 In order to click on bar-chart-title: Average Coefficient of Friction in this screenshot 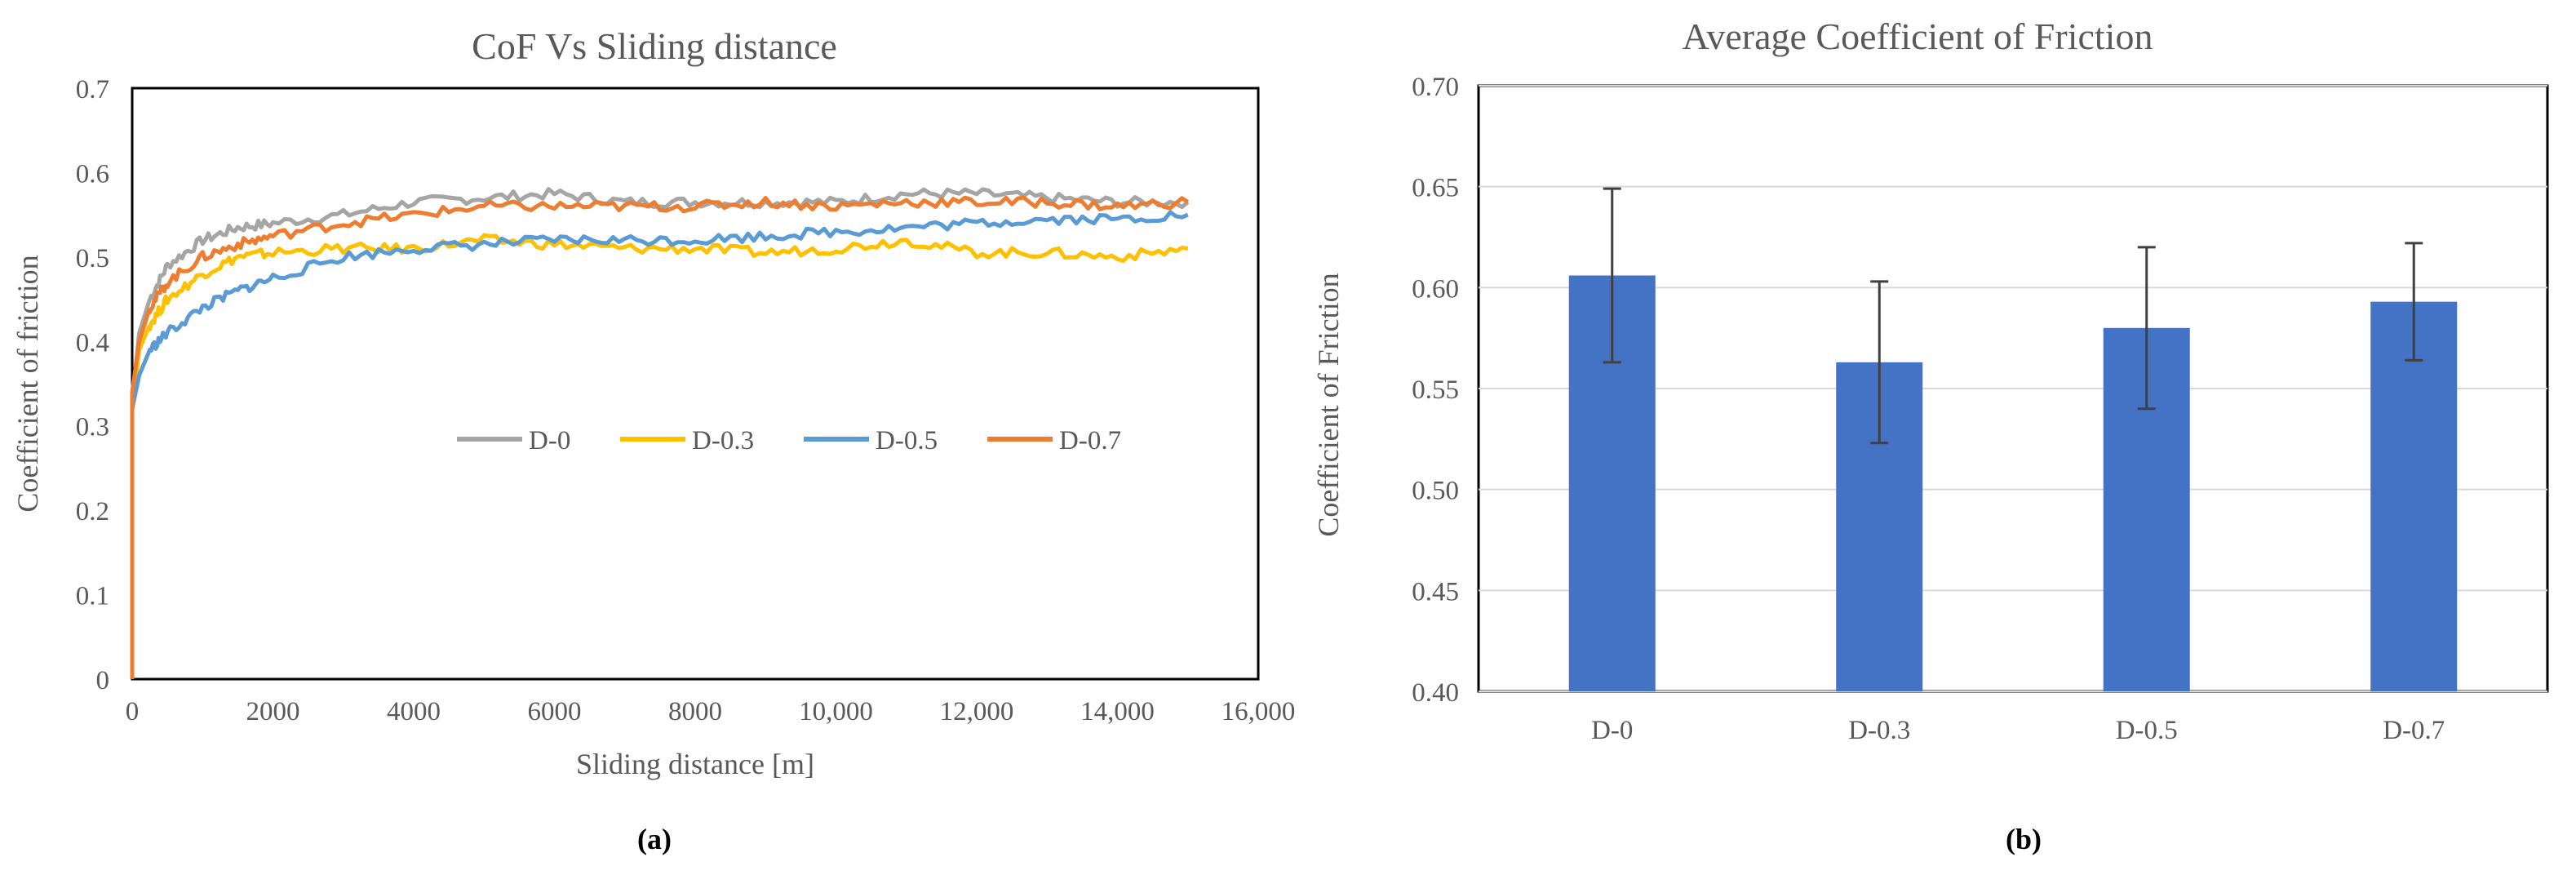, I will do `click(1918, 36)`.